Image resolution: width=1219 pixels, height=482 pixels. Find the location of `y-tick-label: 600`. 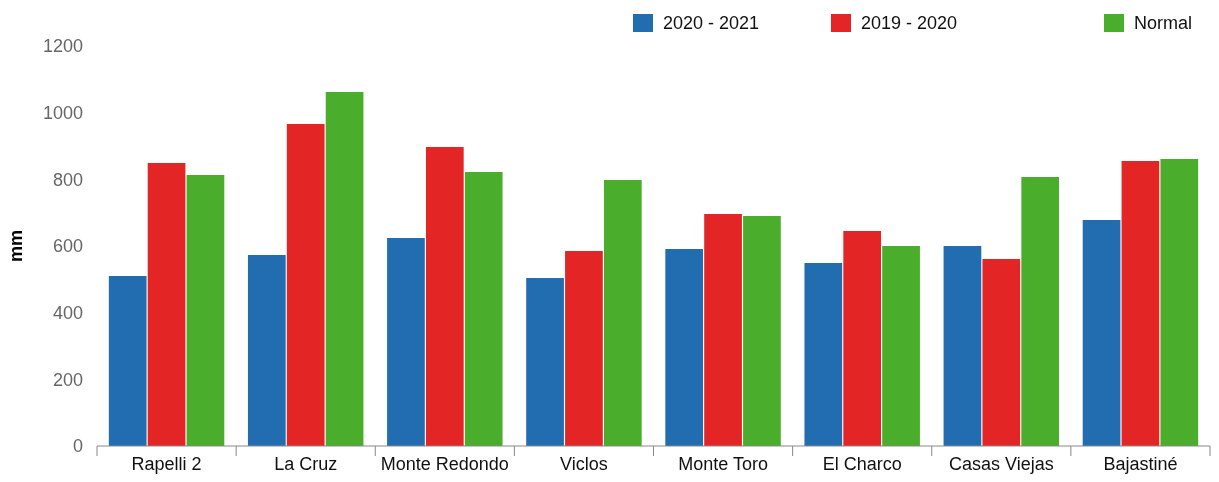

y-tick-label: 600 is located at coordinates (67, 246).